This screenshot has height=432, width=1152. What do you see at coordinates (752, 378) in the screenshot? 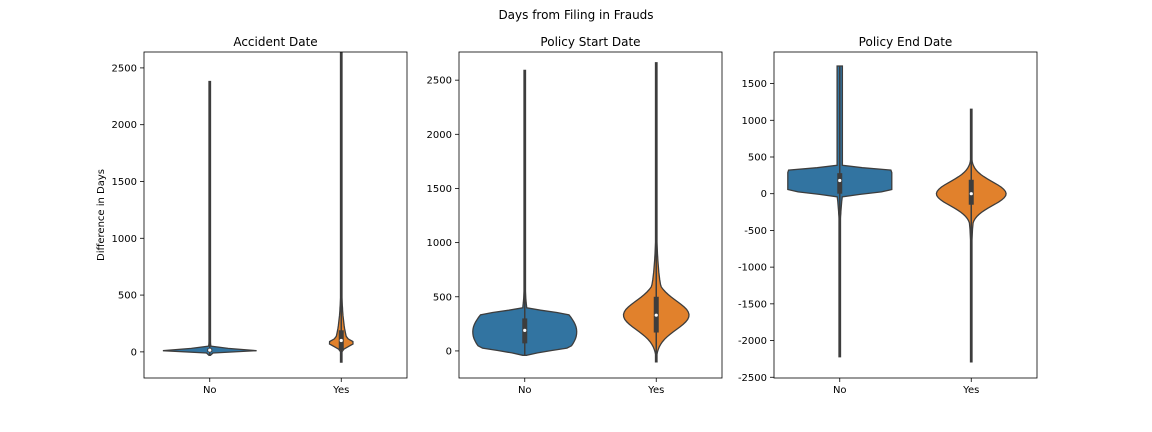
I see `y-tick-label: -2500` at bounding box center [752, 378].